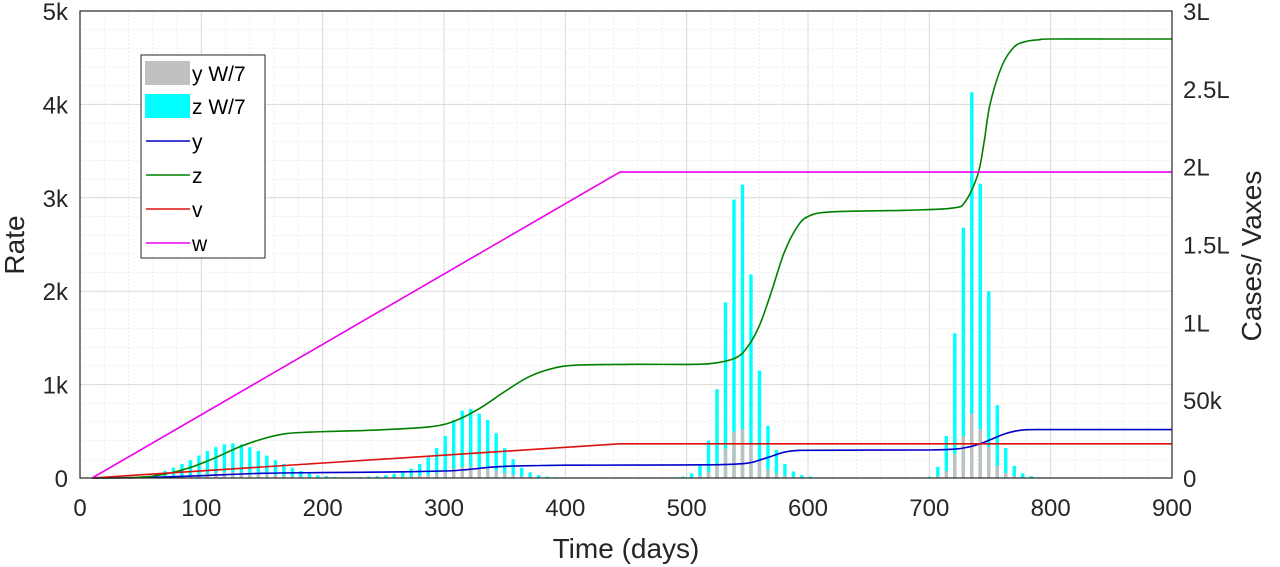 This screenshot has width=1280, height=567. I want to click on legend-box, so click(203, 156).